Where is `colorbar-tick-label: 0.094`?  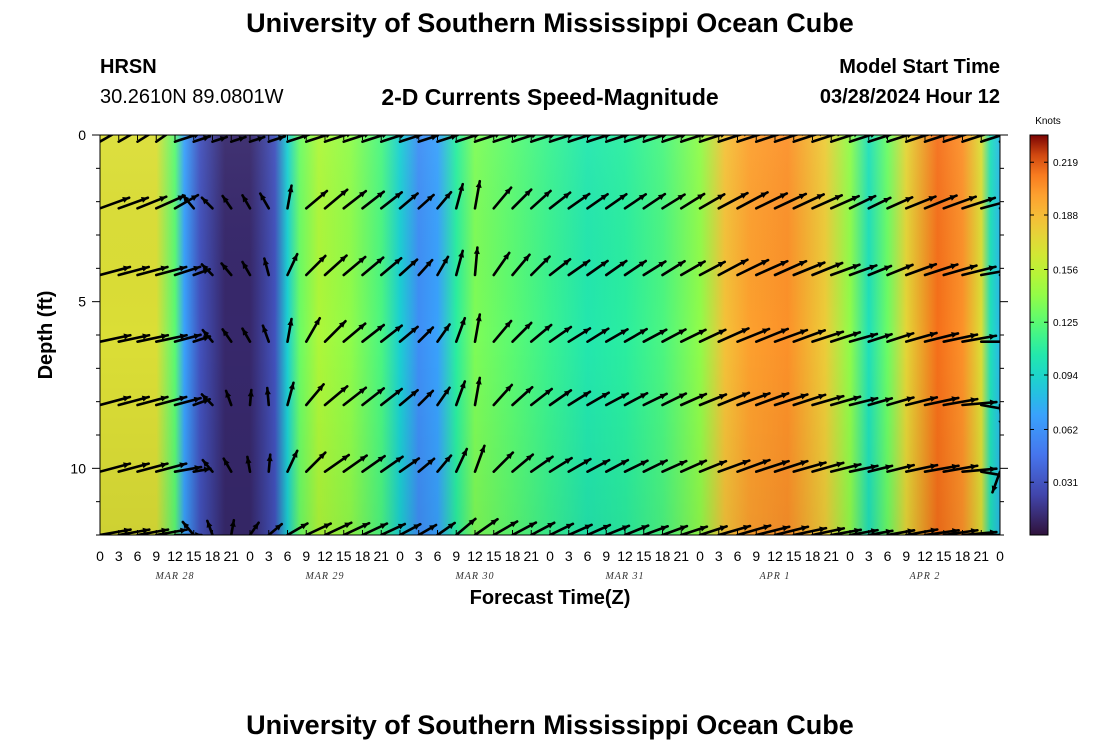 colorbar-tick-label: 0.094 is located at coordinates (1065, 376).